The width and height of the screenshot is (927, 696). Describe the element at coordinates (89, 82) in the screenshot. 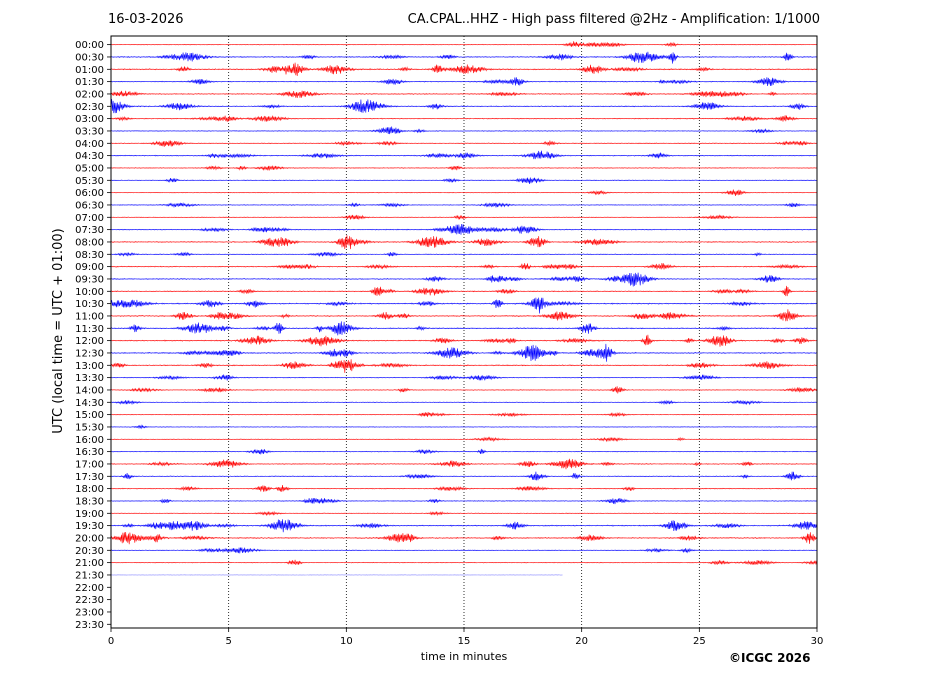

I see `y-tick-label: 01:30` at that location.